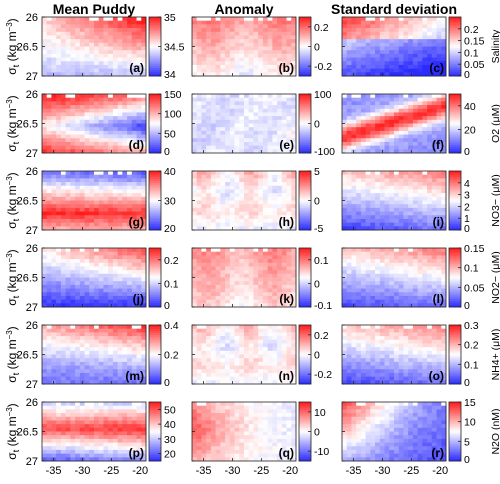  What do you see at coordinates (13, 46) in the screenshot?
I see `y-axis-label: σt (kg m−3)` at bounding box center [13, 46].